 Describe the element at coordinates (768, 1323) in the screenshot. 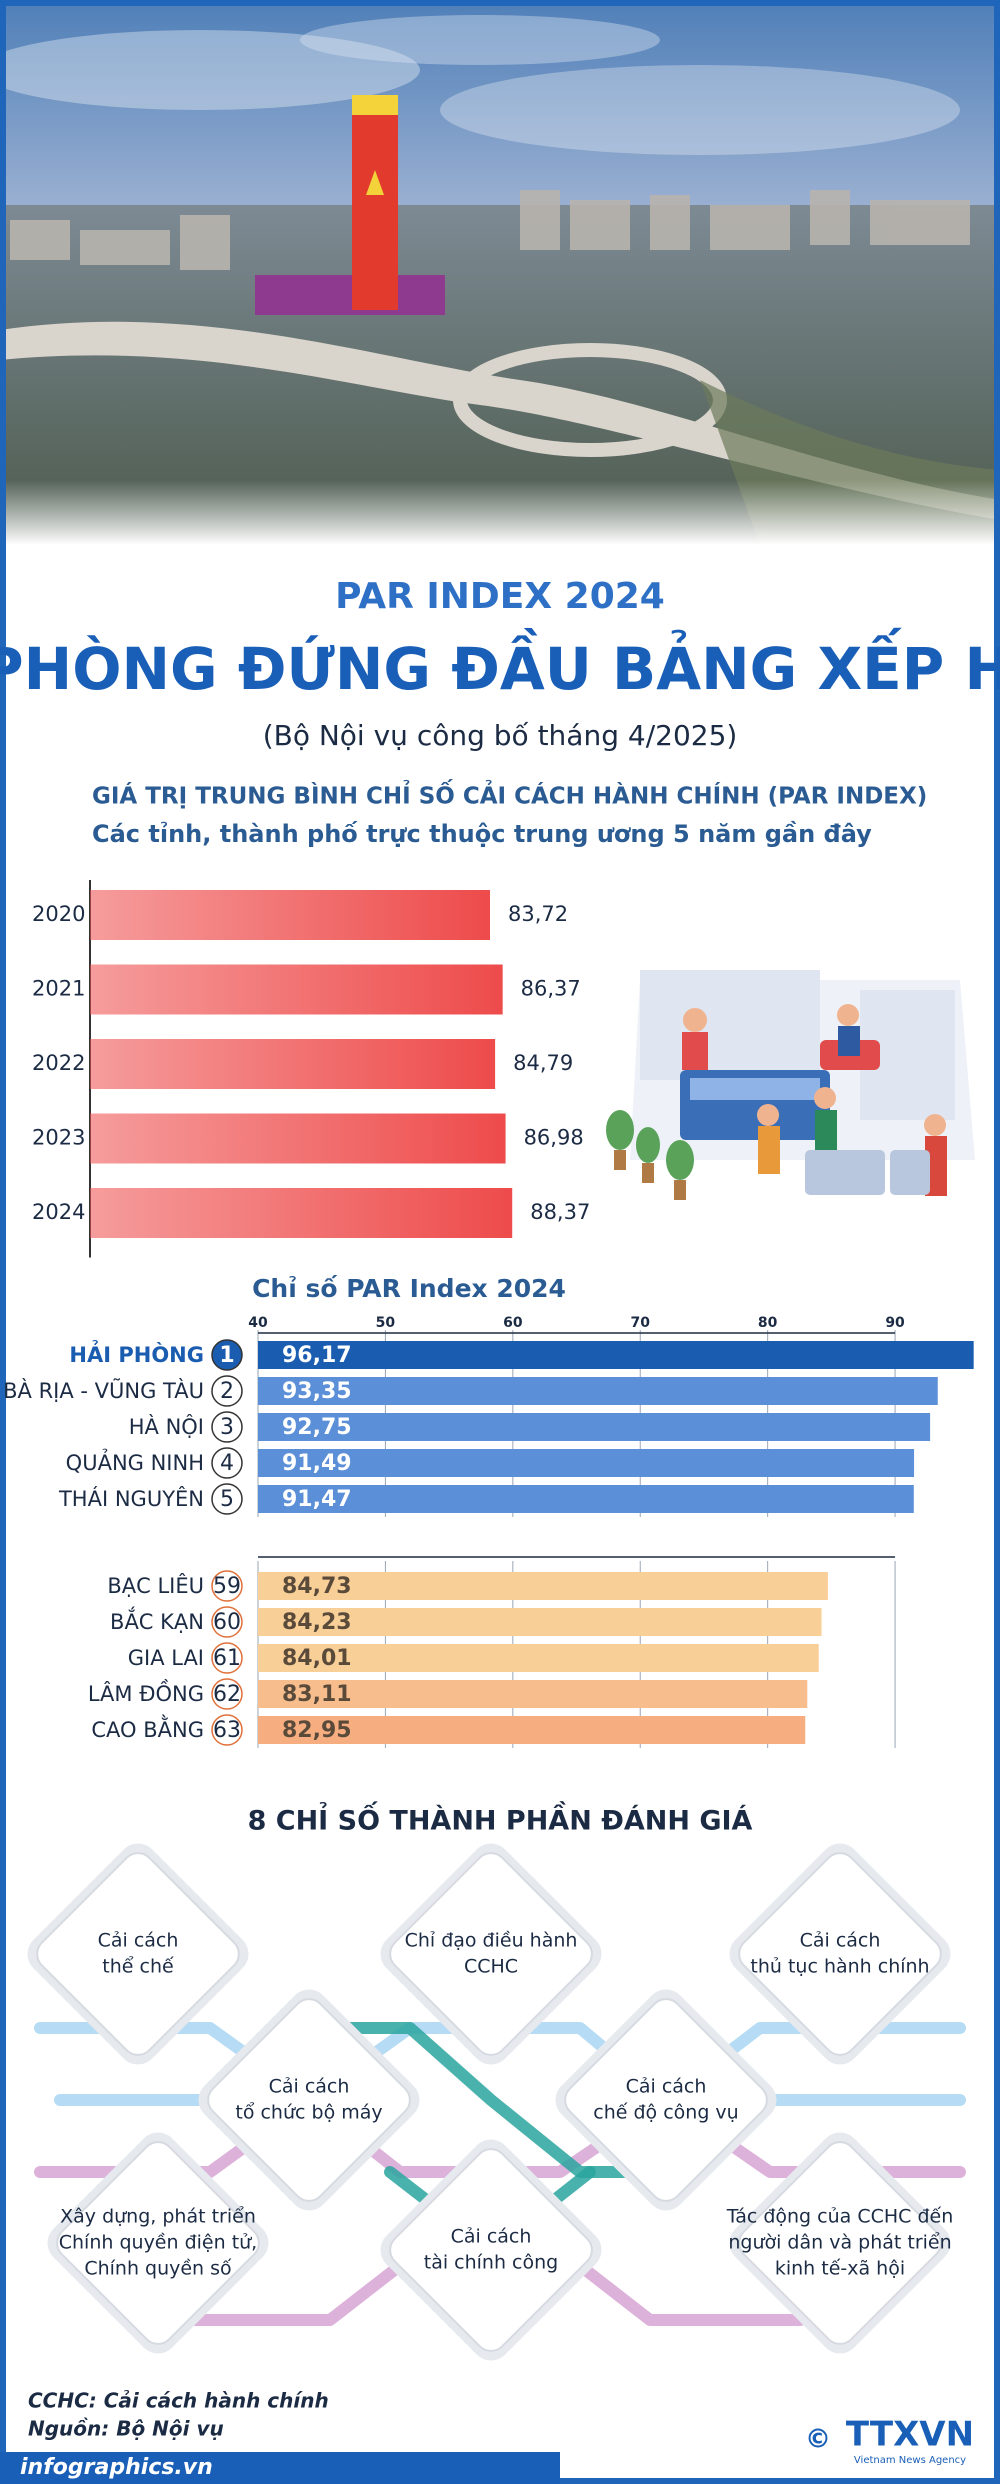

I see `x-tick-label: 80` at that location.